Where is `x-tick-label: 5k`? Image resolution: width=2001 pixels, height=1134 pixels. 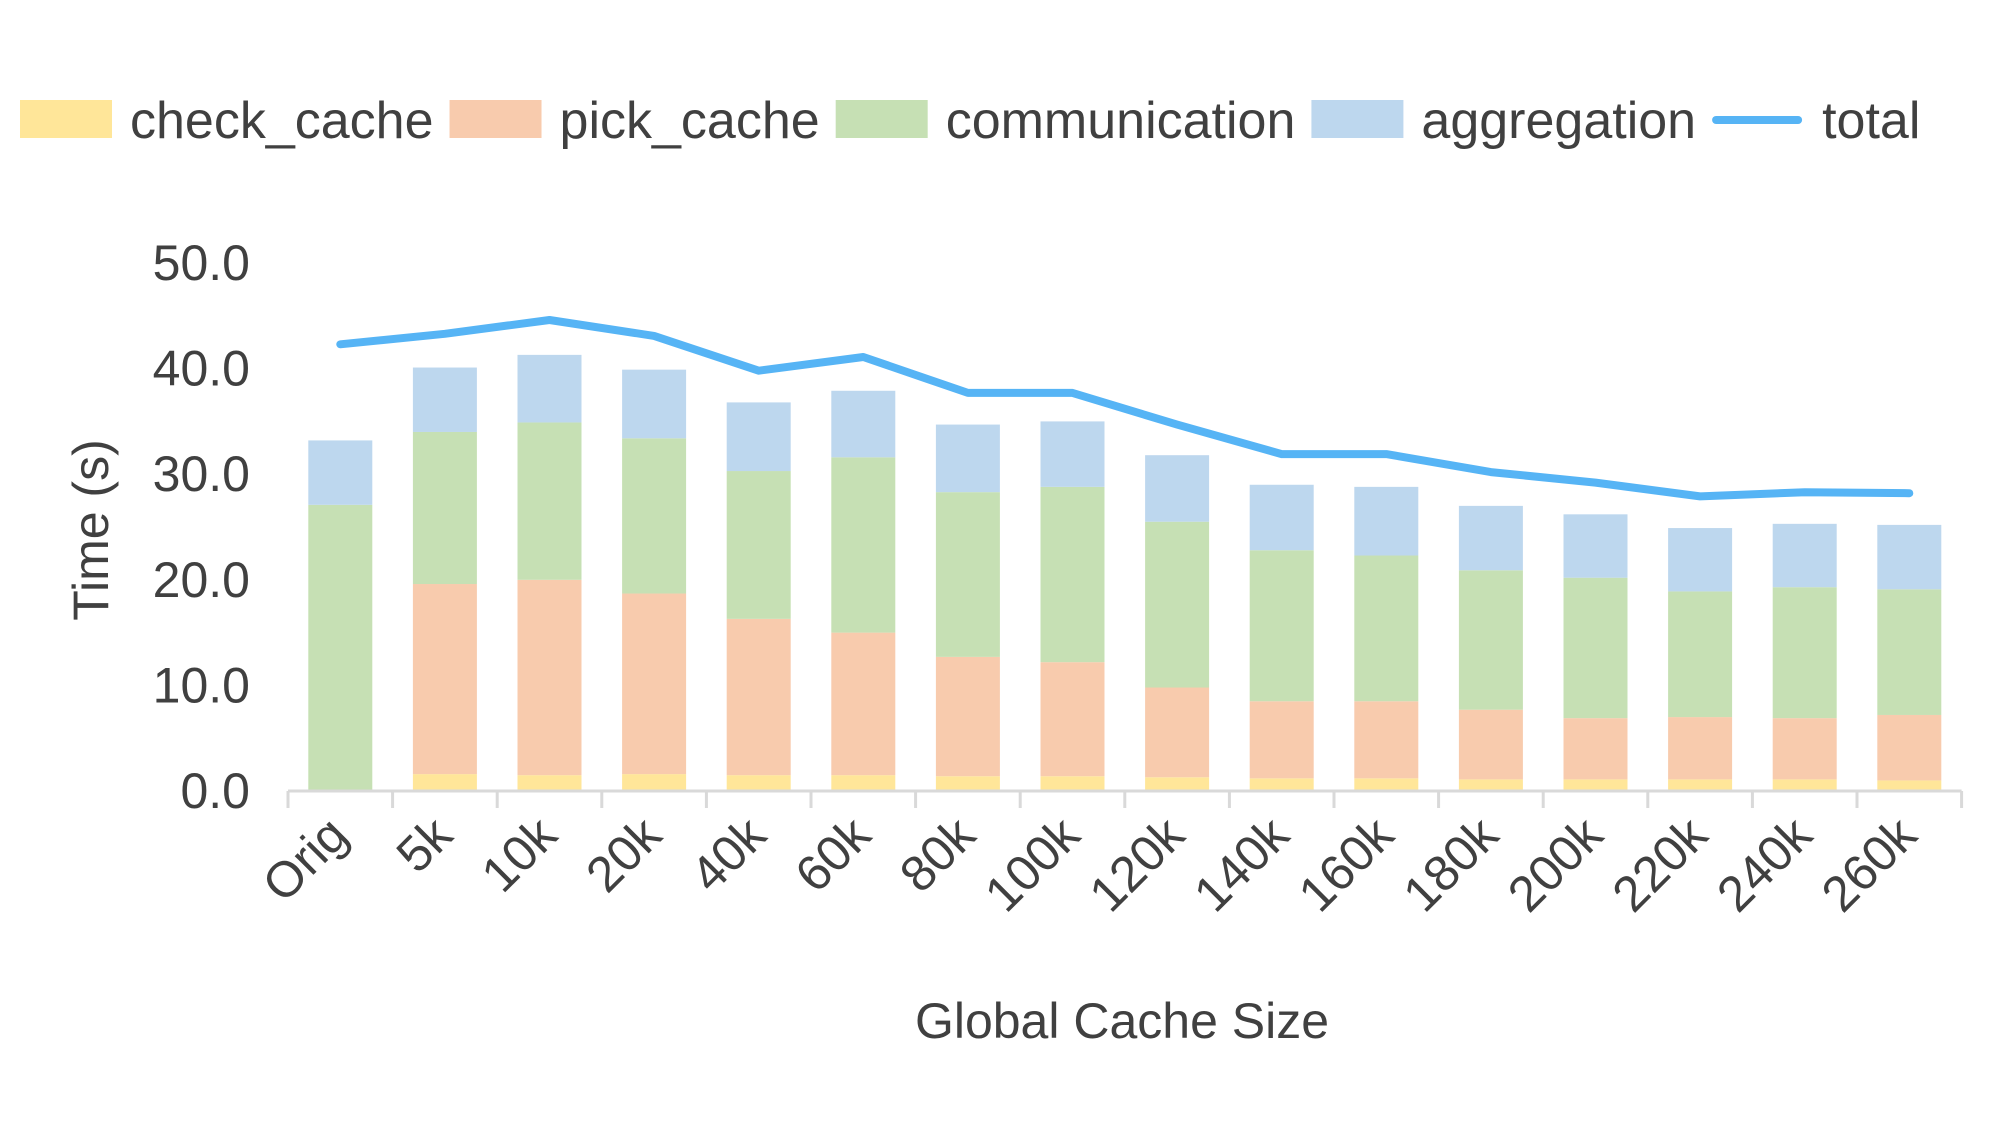 x-tick-label: 5k is located at coordinates (425, 844).